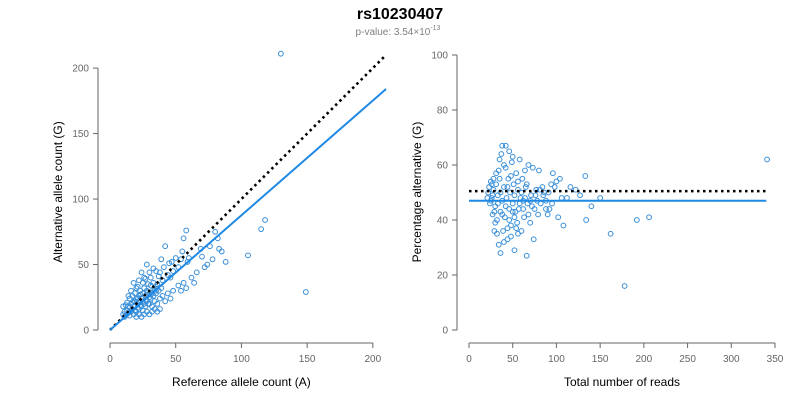 The image size is (800, 400). I want to click on x-tick-label: 0, so click(469, 359).